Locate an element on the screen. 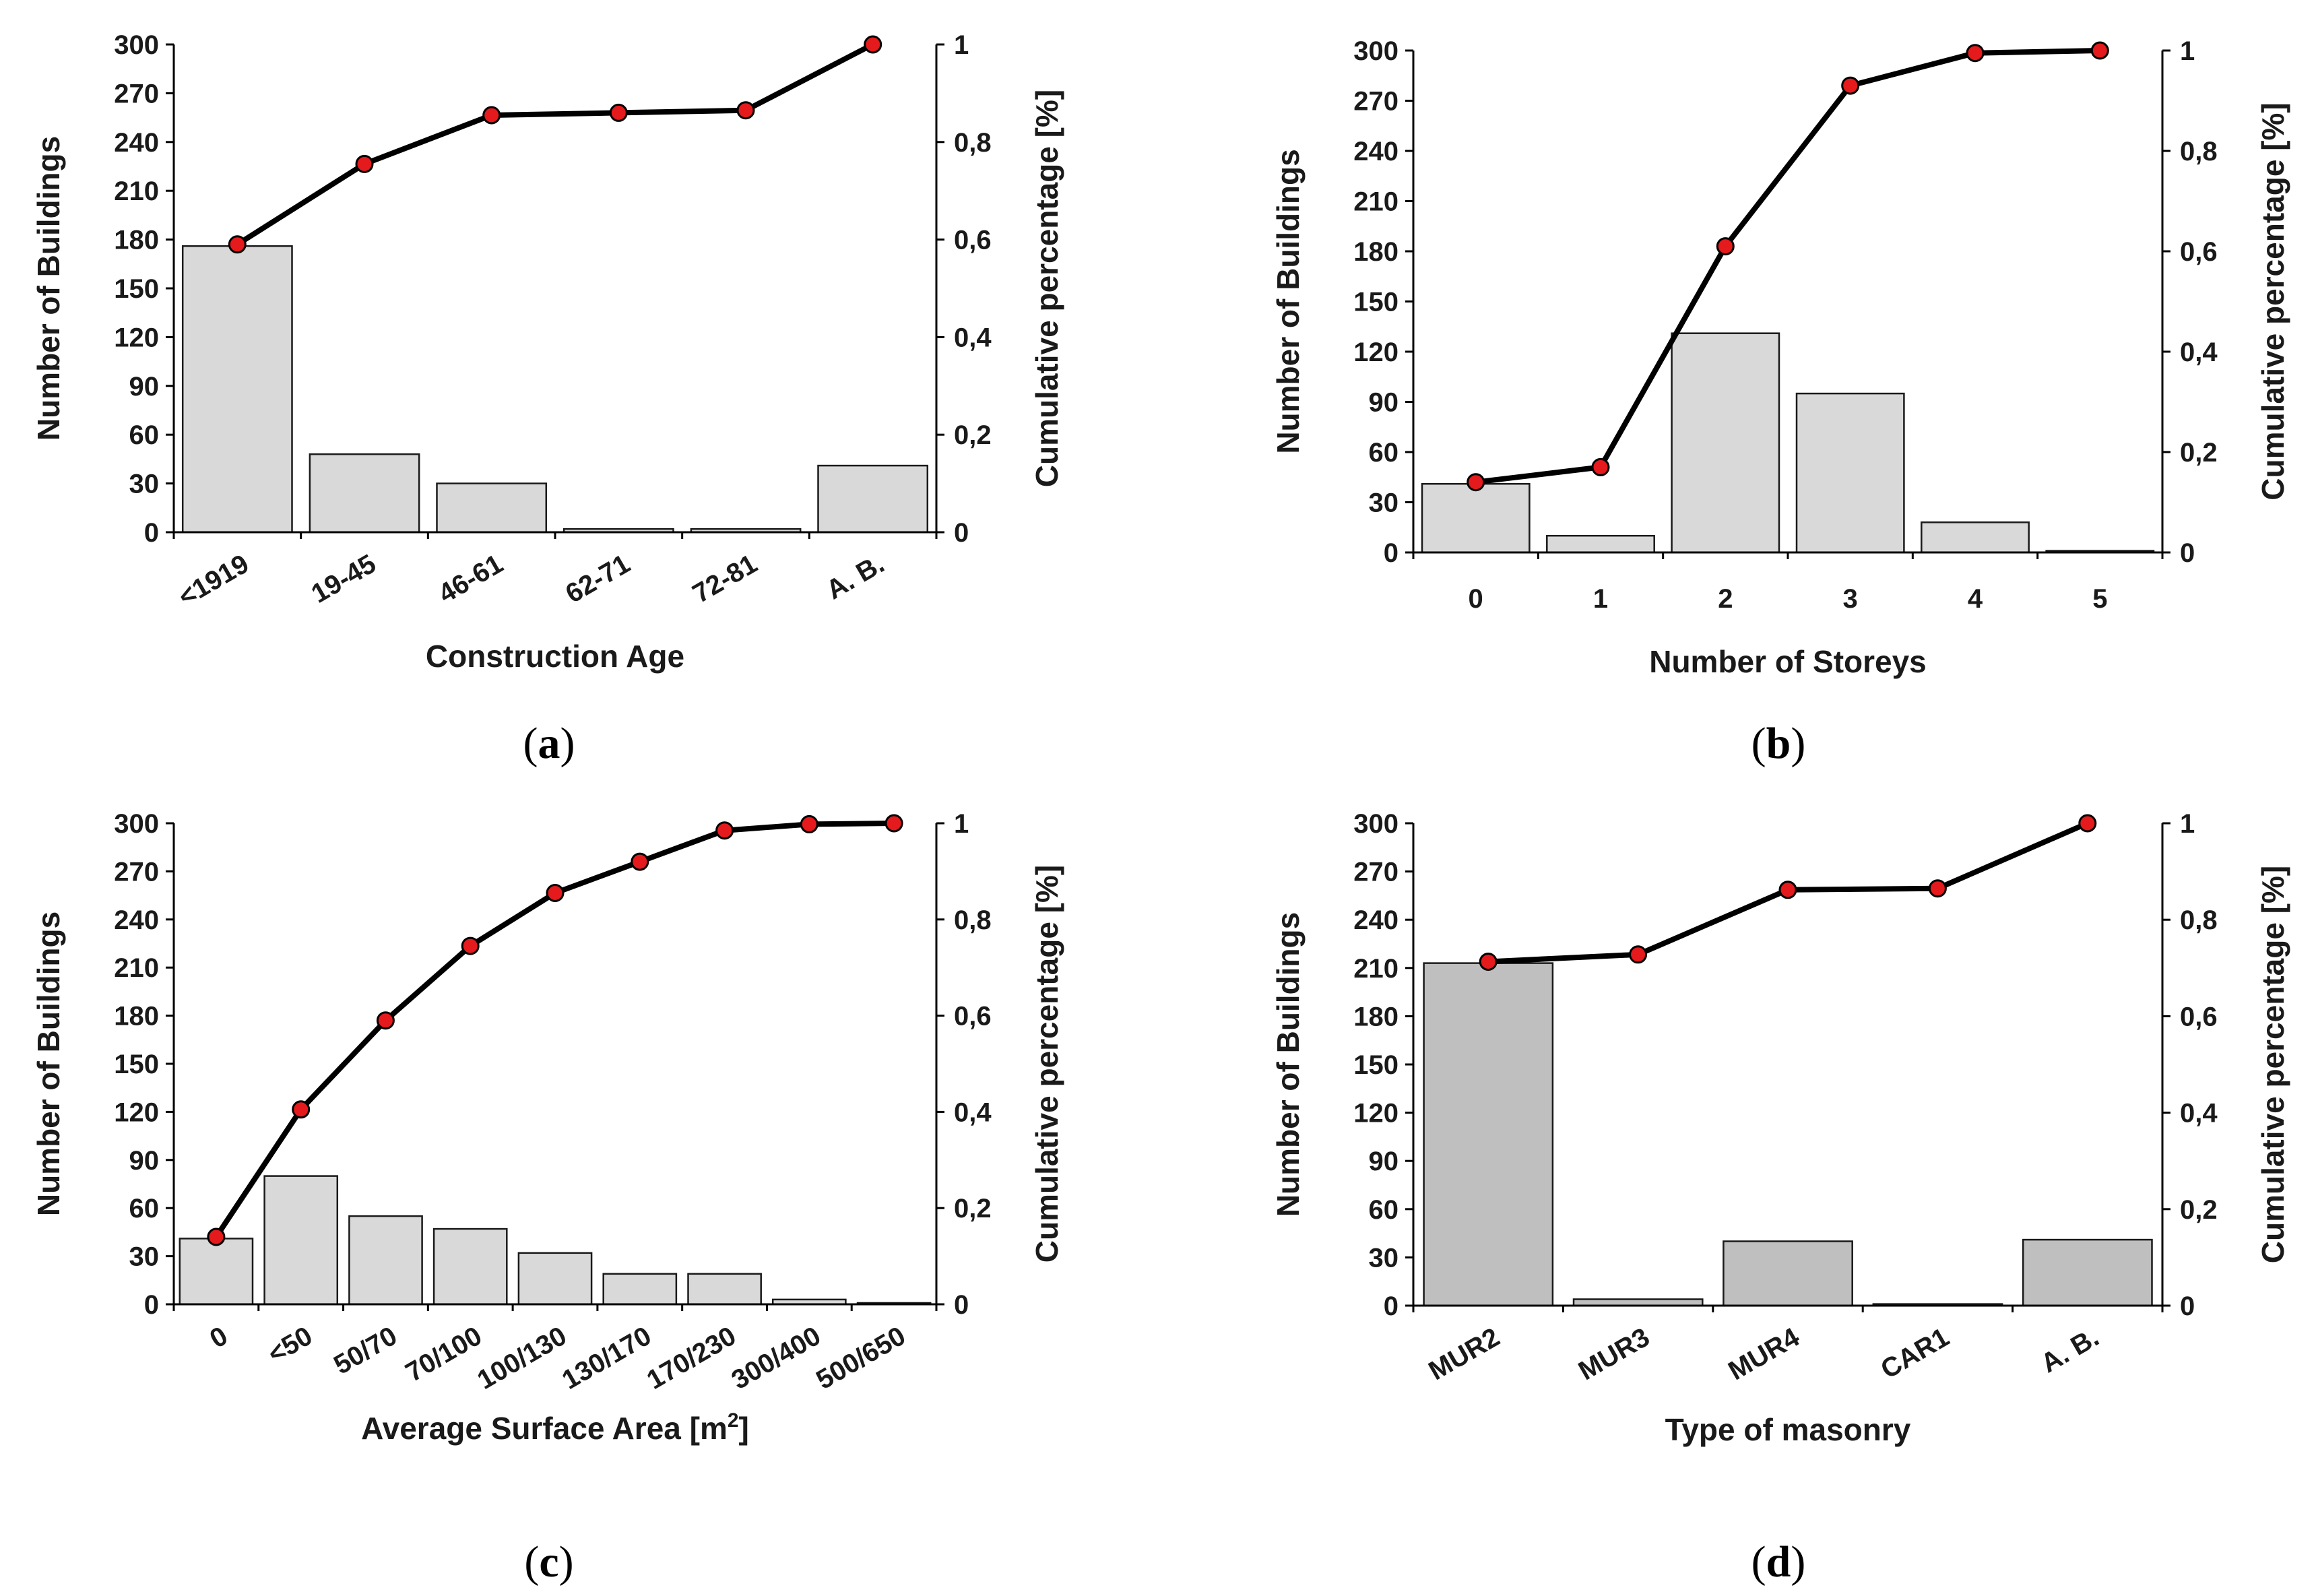 This screenshot has width=2316, height=1596. x-axis-title-sup: 2 is located at coordinates (733, 1420).